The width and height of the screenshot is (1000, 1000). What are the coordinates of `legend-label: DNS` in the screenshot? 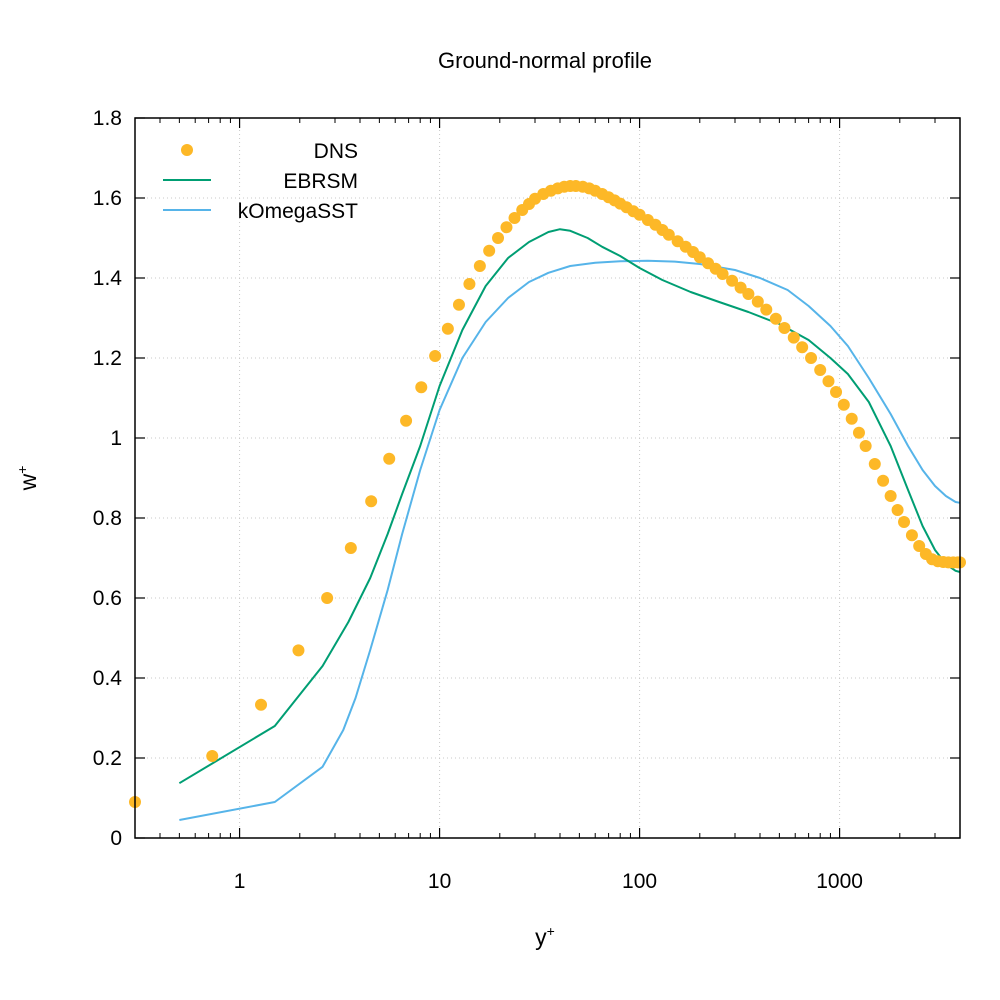 It's located at (336, 151).